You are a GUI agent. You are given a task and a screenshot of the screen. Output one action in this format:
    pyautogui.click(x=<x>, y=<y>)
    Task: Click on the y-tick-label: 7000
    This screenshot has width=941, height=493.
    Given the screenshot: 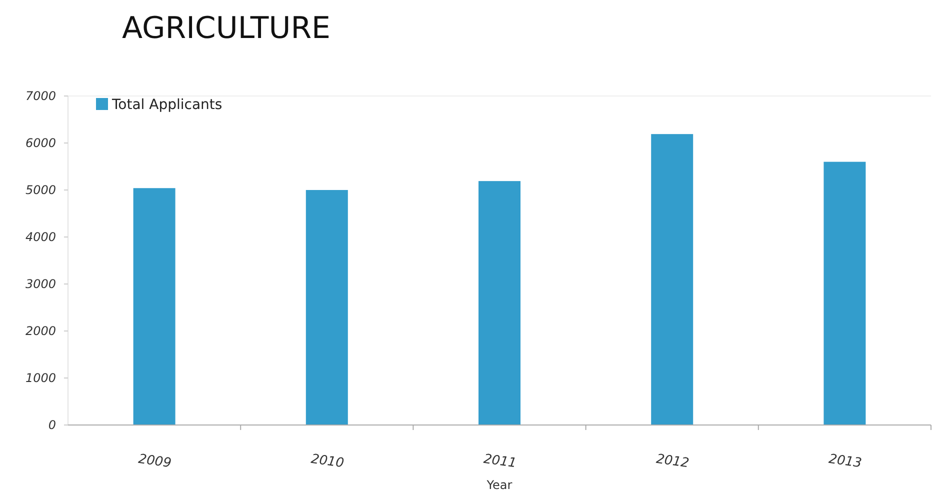 What is the action you would take?
    pyautogui.click(x=40, y=96)
    